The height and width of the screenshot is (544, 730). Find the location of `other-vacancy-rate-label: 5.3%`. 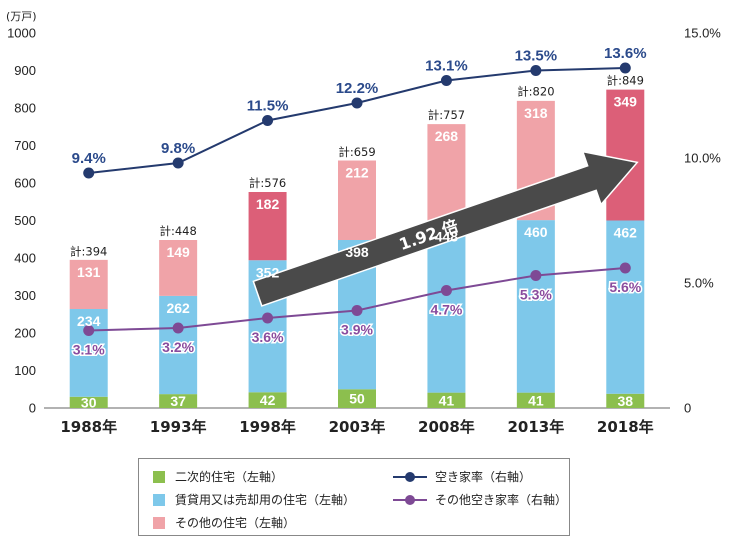

other-vacancy-rate-label: 5.3% is located at coordinates (536, 295).